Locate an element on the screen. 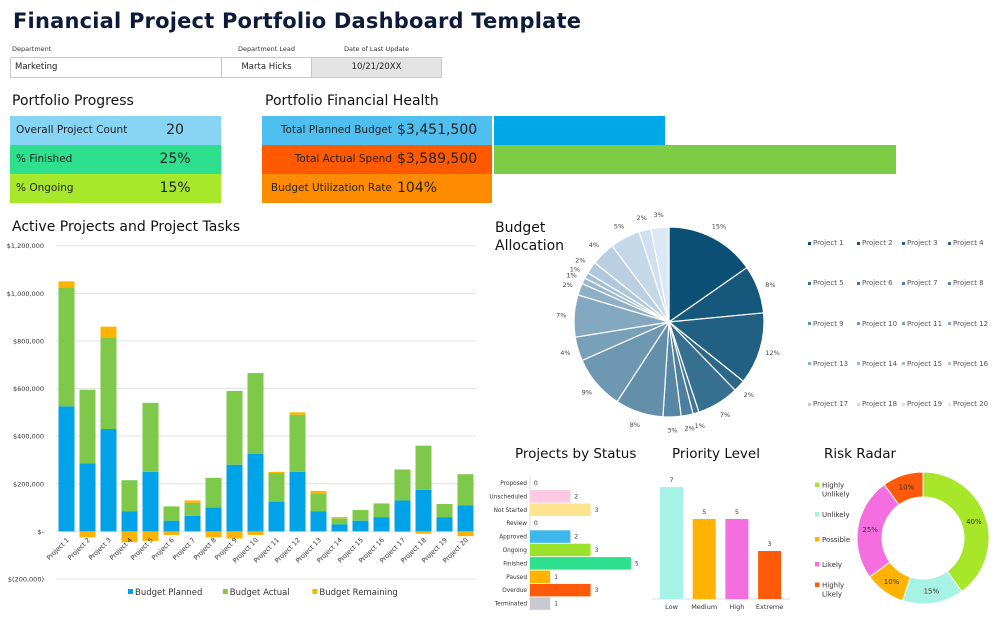 The image size is (1000, 628). portfolio-progress-title: Portfolio Progress is located at coordinates (73, 101).